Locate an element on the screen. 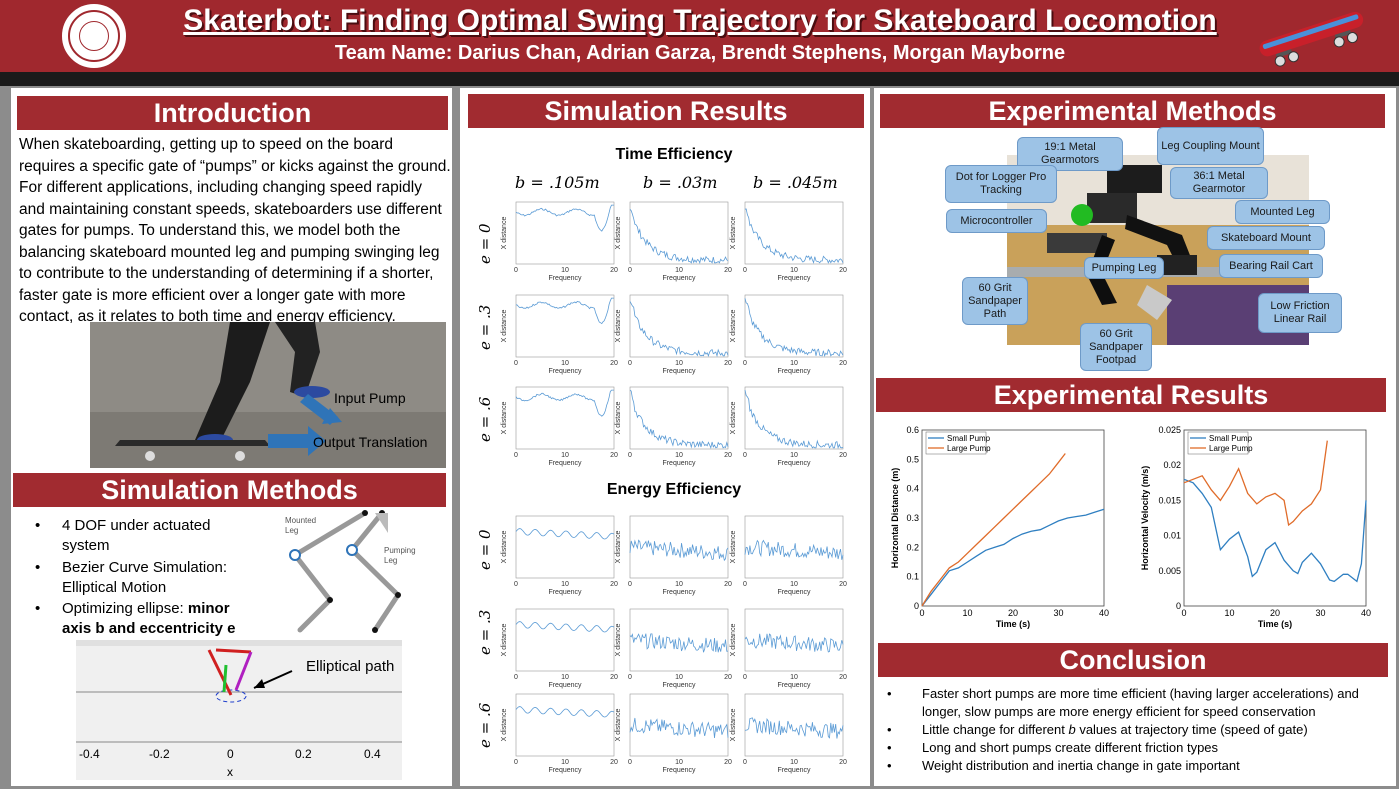 The height and width of the screenshot is (789, 1399). header-divider is located at coordinates (699, 79).